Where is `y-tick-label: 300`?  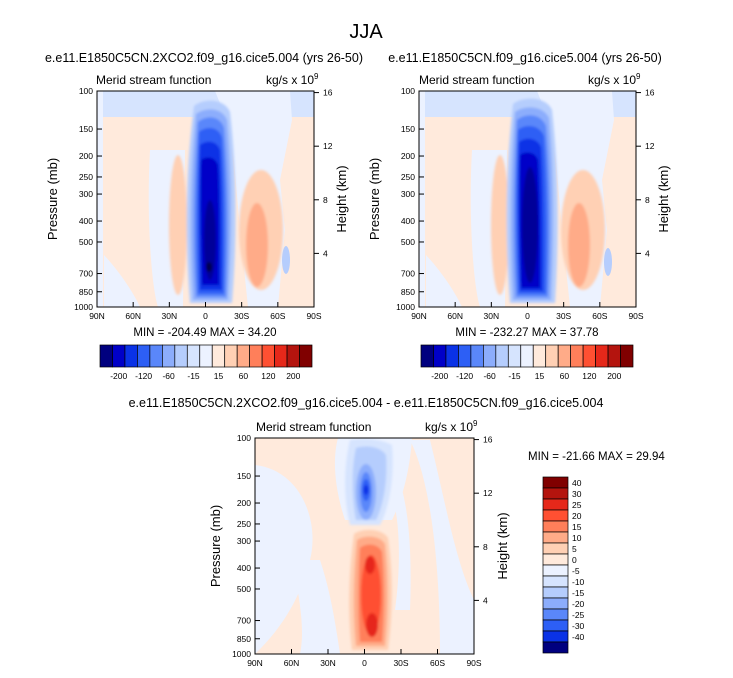 y-tick-label: 300 is located at coordinates (408, 194).